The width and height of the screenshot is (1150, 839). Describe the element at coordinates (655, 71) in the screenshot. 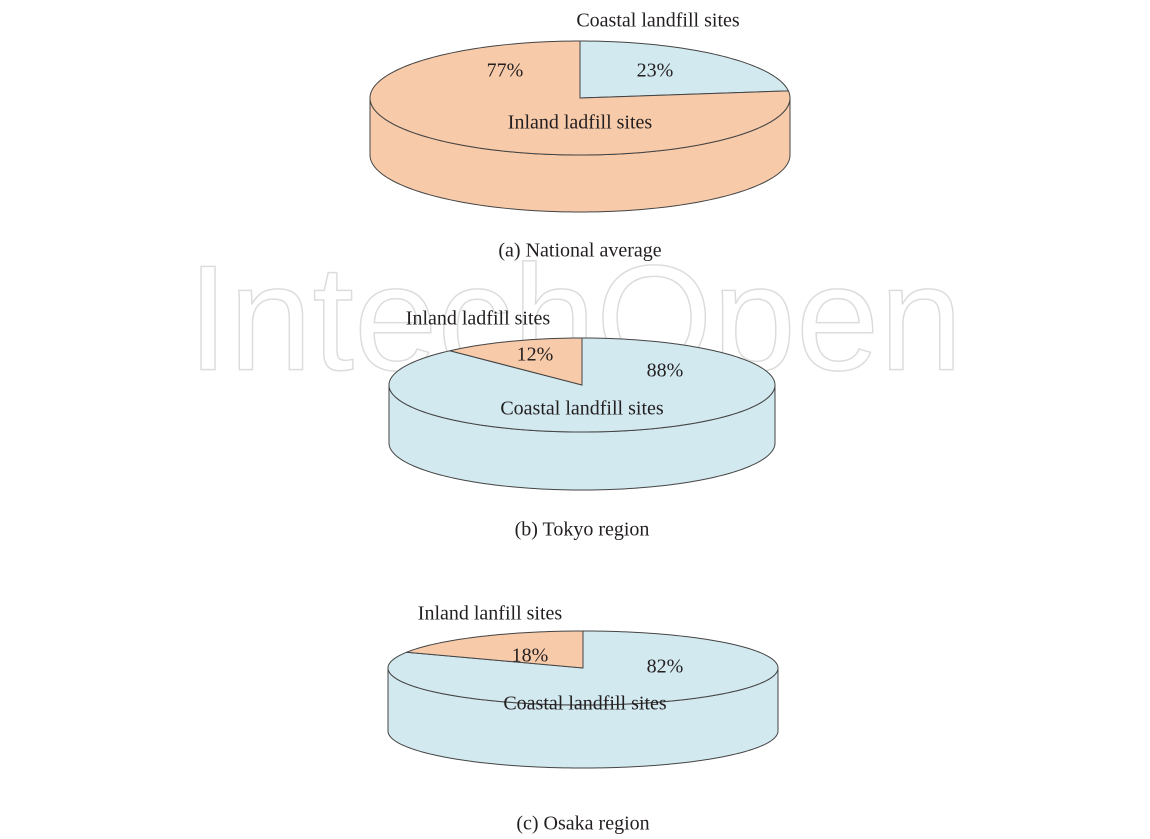

I see `value-label: 23%` at that location.